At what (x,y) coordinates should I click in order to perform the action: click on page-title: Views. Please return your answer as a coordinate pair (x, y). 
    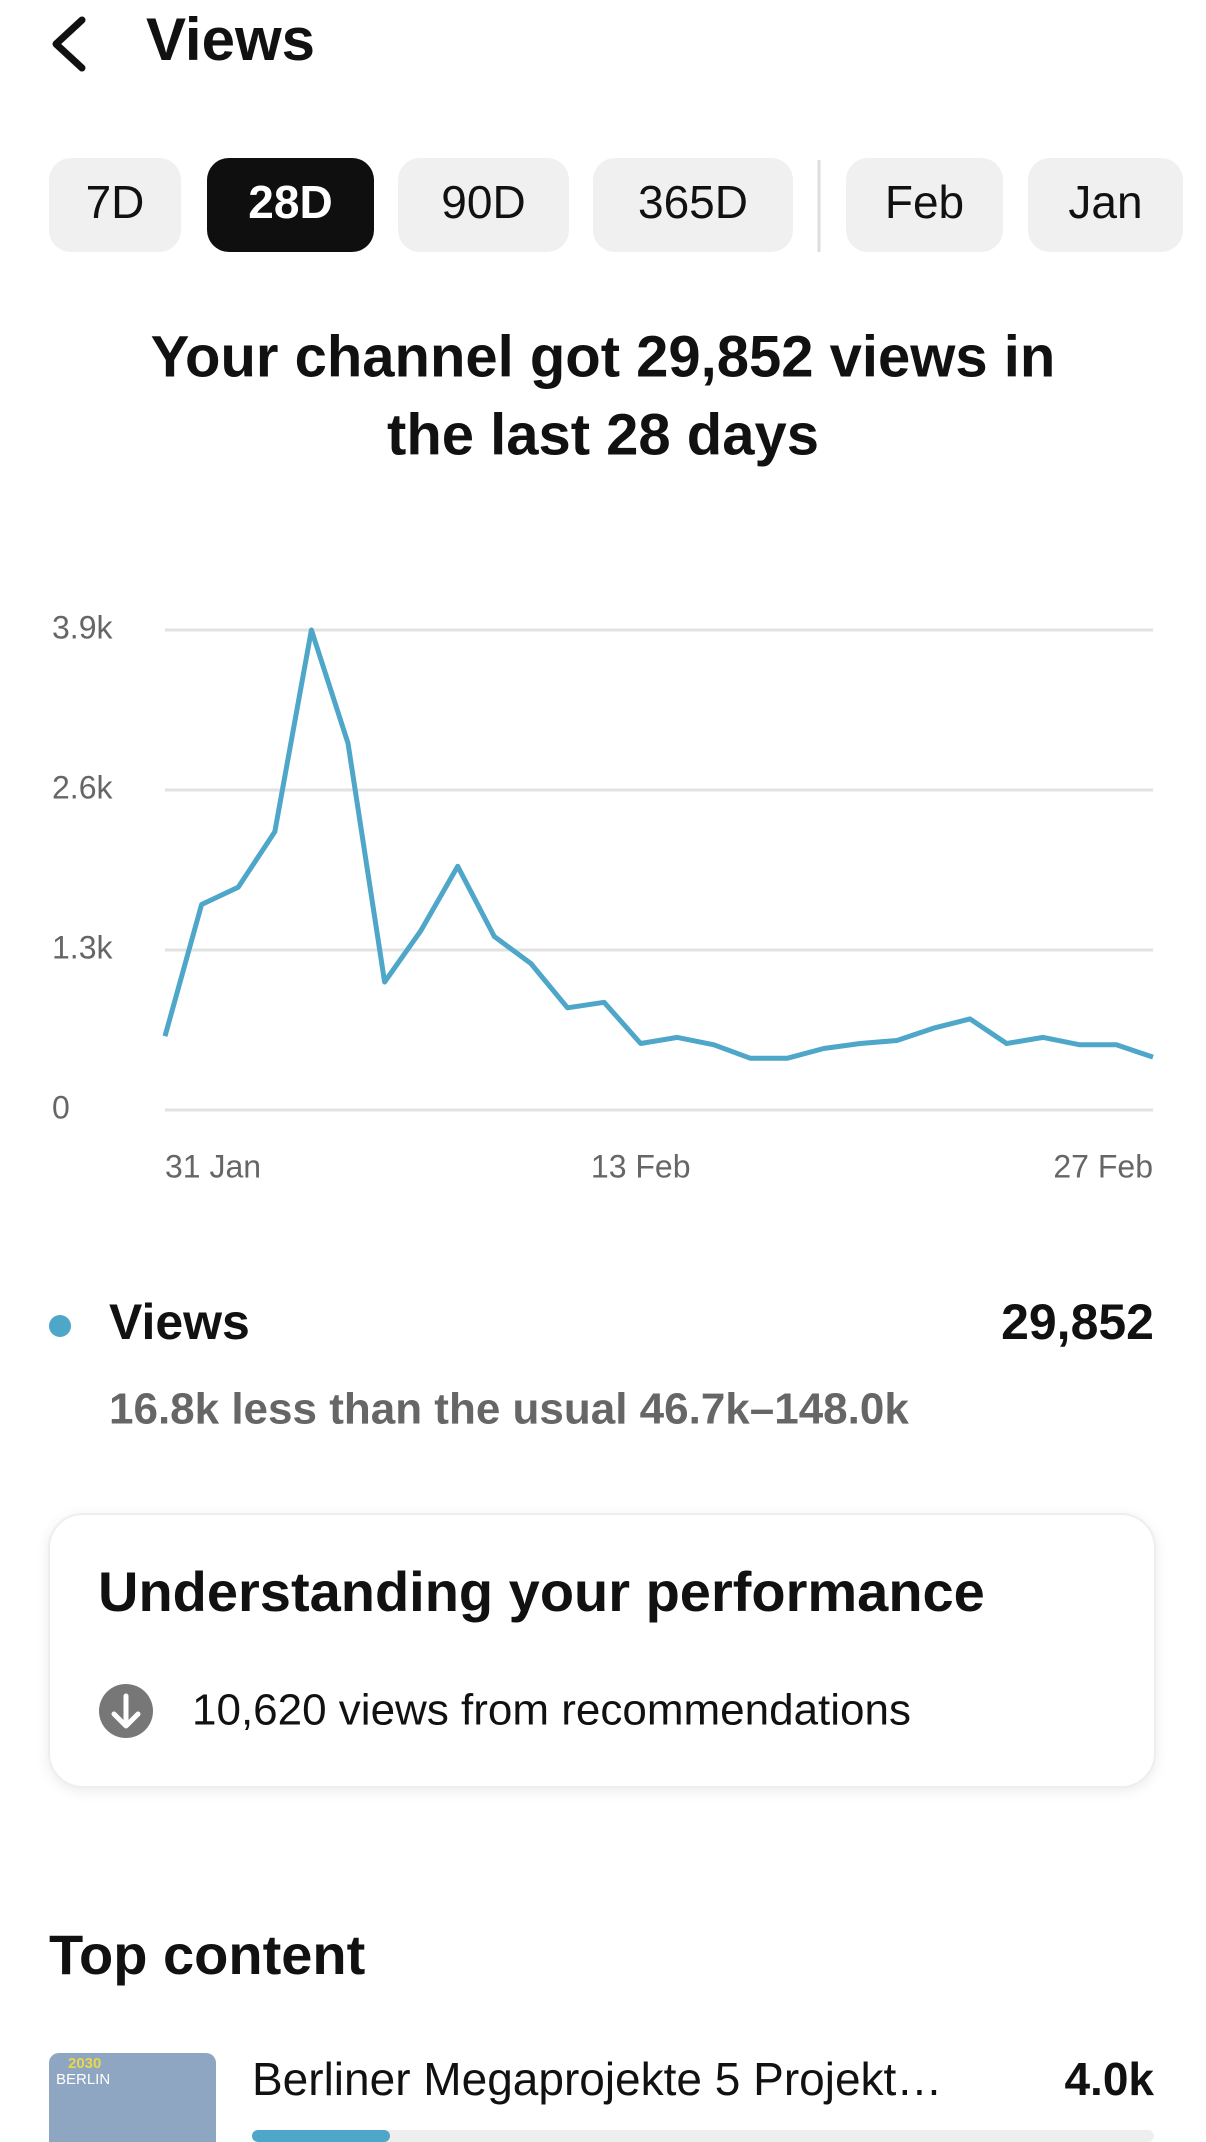
    Looking at the image, I should click on (230, 39).